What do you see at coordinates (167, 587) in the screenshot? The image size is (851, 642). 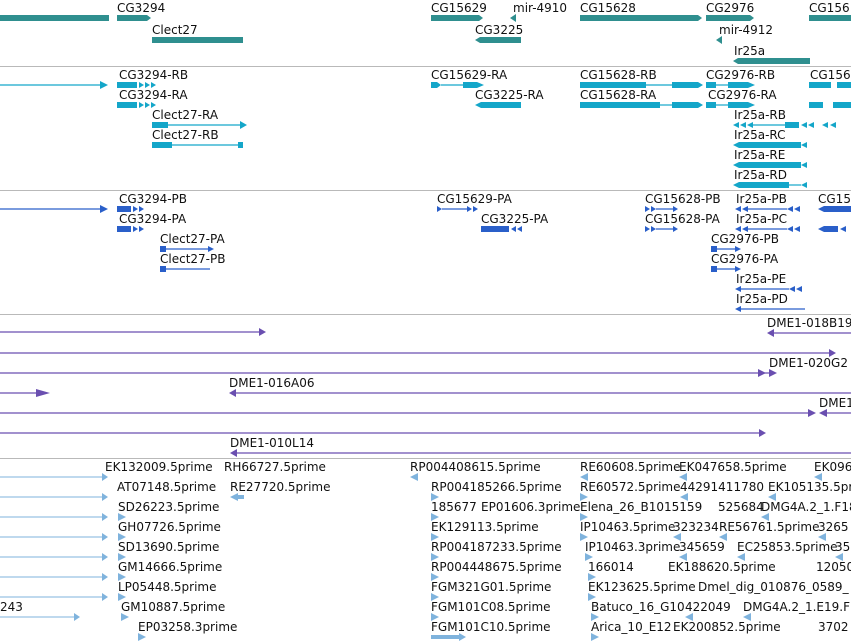 I see `est-label: LP05448.5prime` at bounding box center [167, 587].